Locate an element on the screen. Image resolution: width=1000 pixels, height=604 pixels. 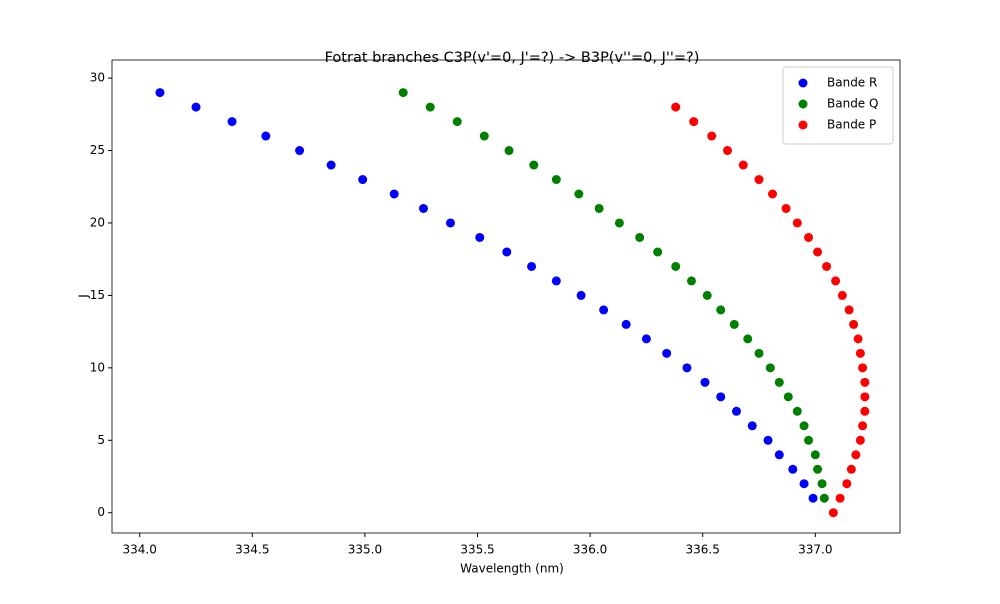
x-axis-label: Wavelength (nm) is located at coordinates (512, 569).